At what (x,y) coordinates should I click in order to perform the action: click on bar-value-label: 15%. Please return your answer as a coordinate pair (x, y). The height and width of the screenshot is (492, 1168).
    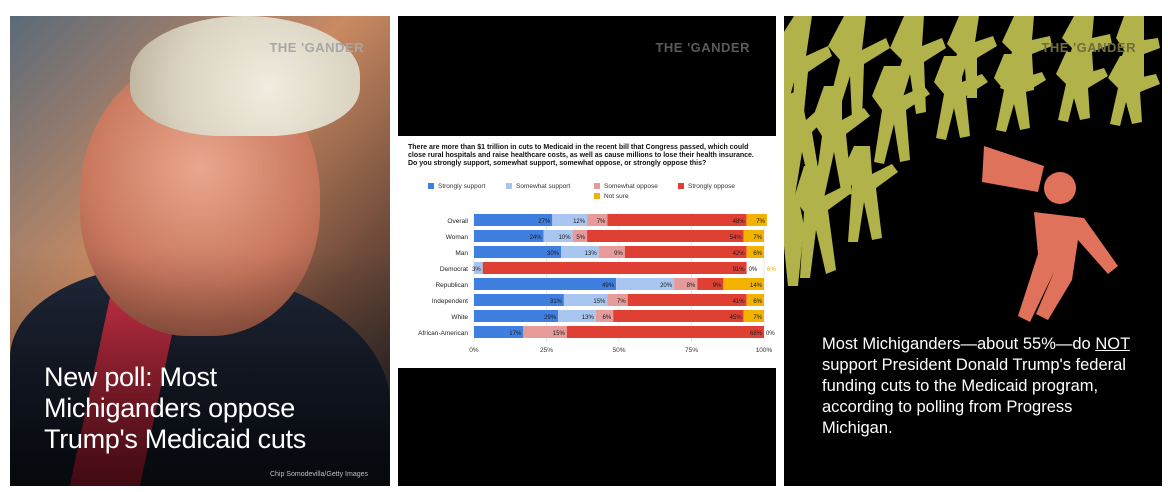
    Looking at the image, I should click on (559, 334).